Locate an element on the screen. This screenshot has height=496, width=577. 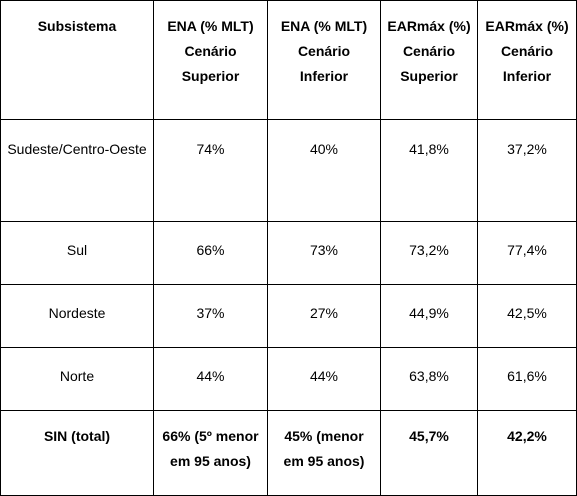
header-cell-ear-superior: EARmáx (%) Cenário Superior is located at coordinates (429, 60).